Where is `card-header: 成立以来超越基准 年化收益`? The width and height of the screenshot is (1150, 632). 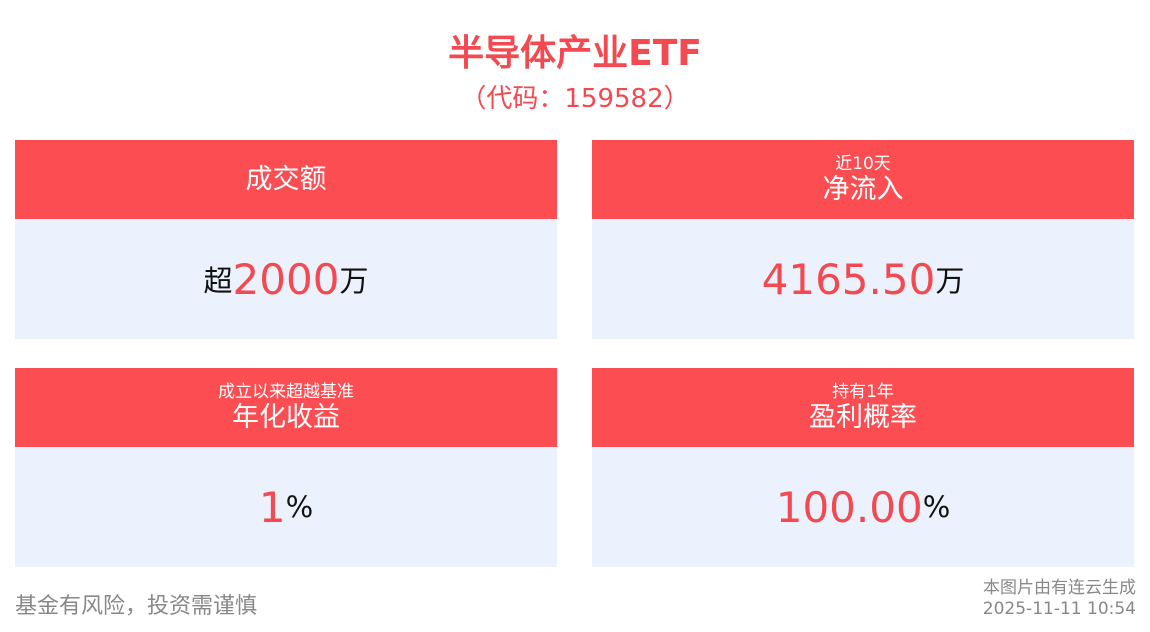 card-header: 成立以来超越基准 年化收益 is located at coordinates (286, 407).